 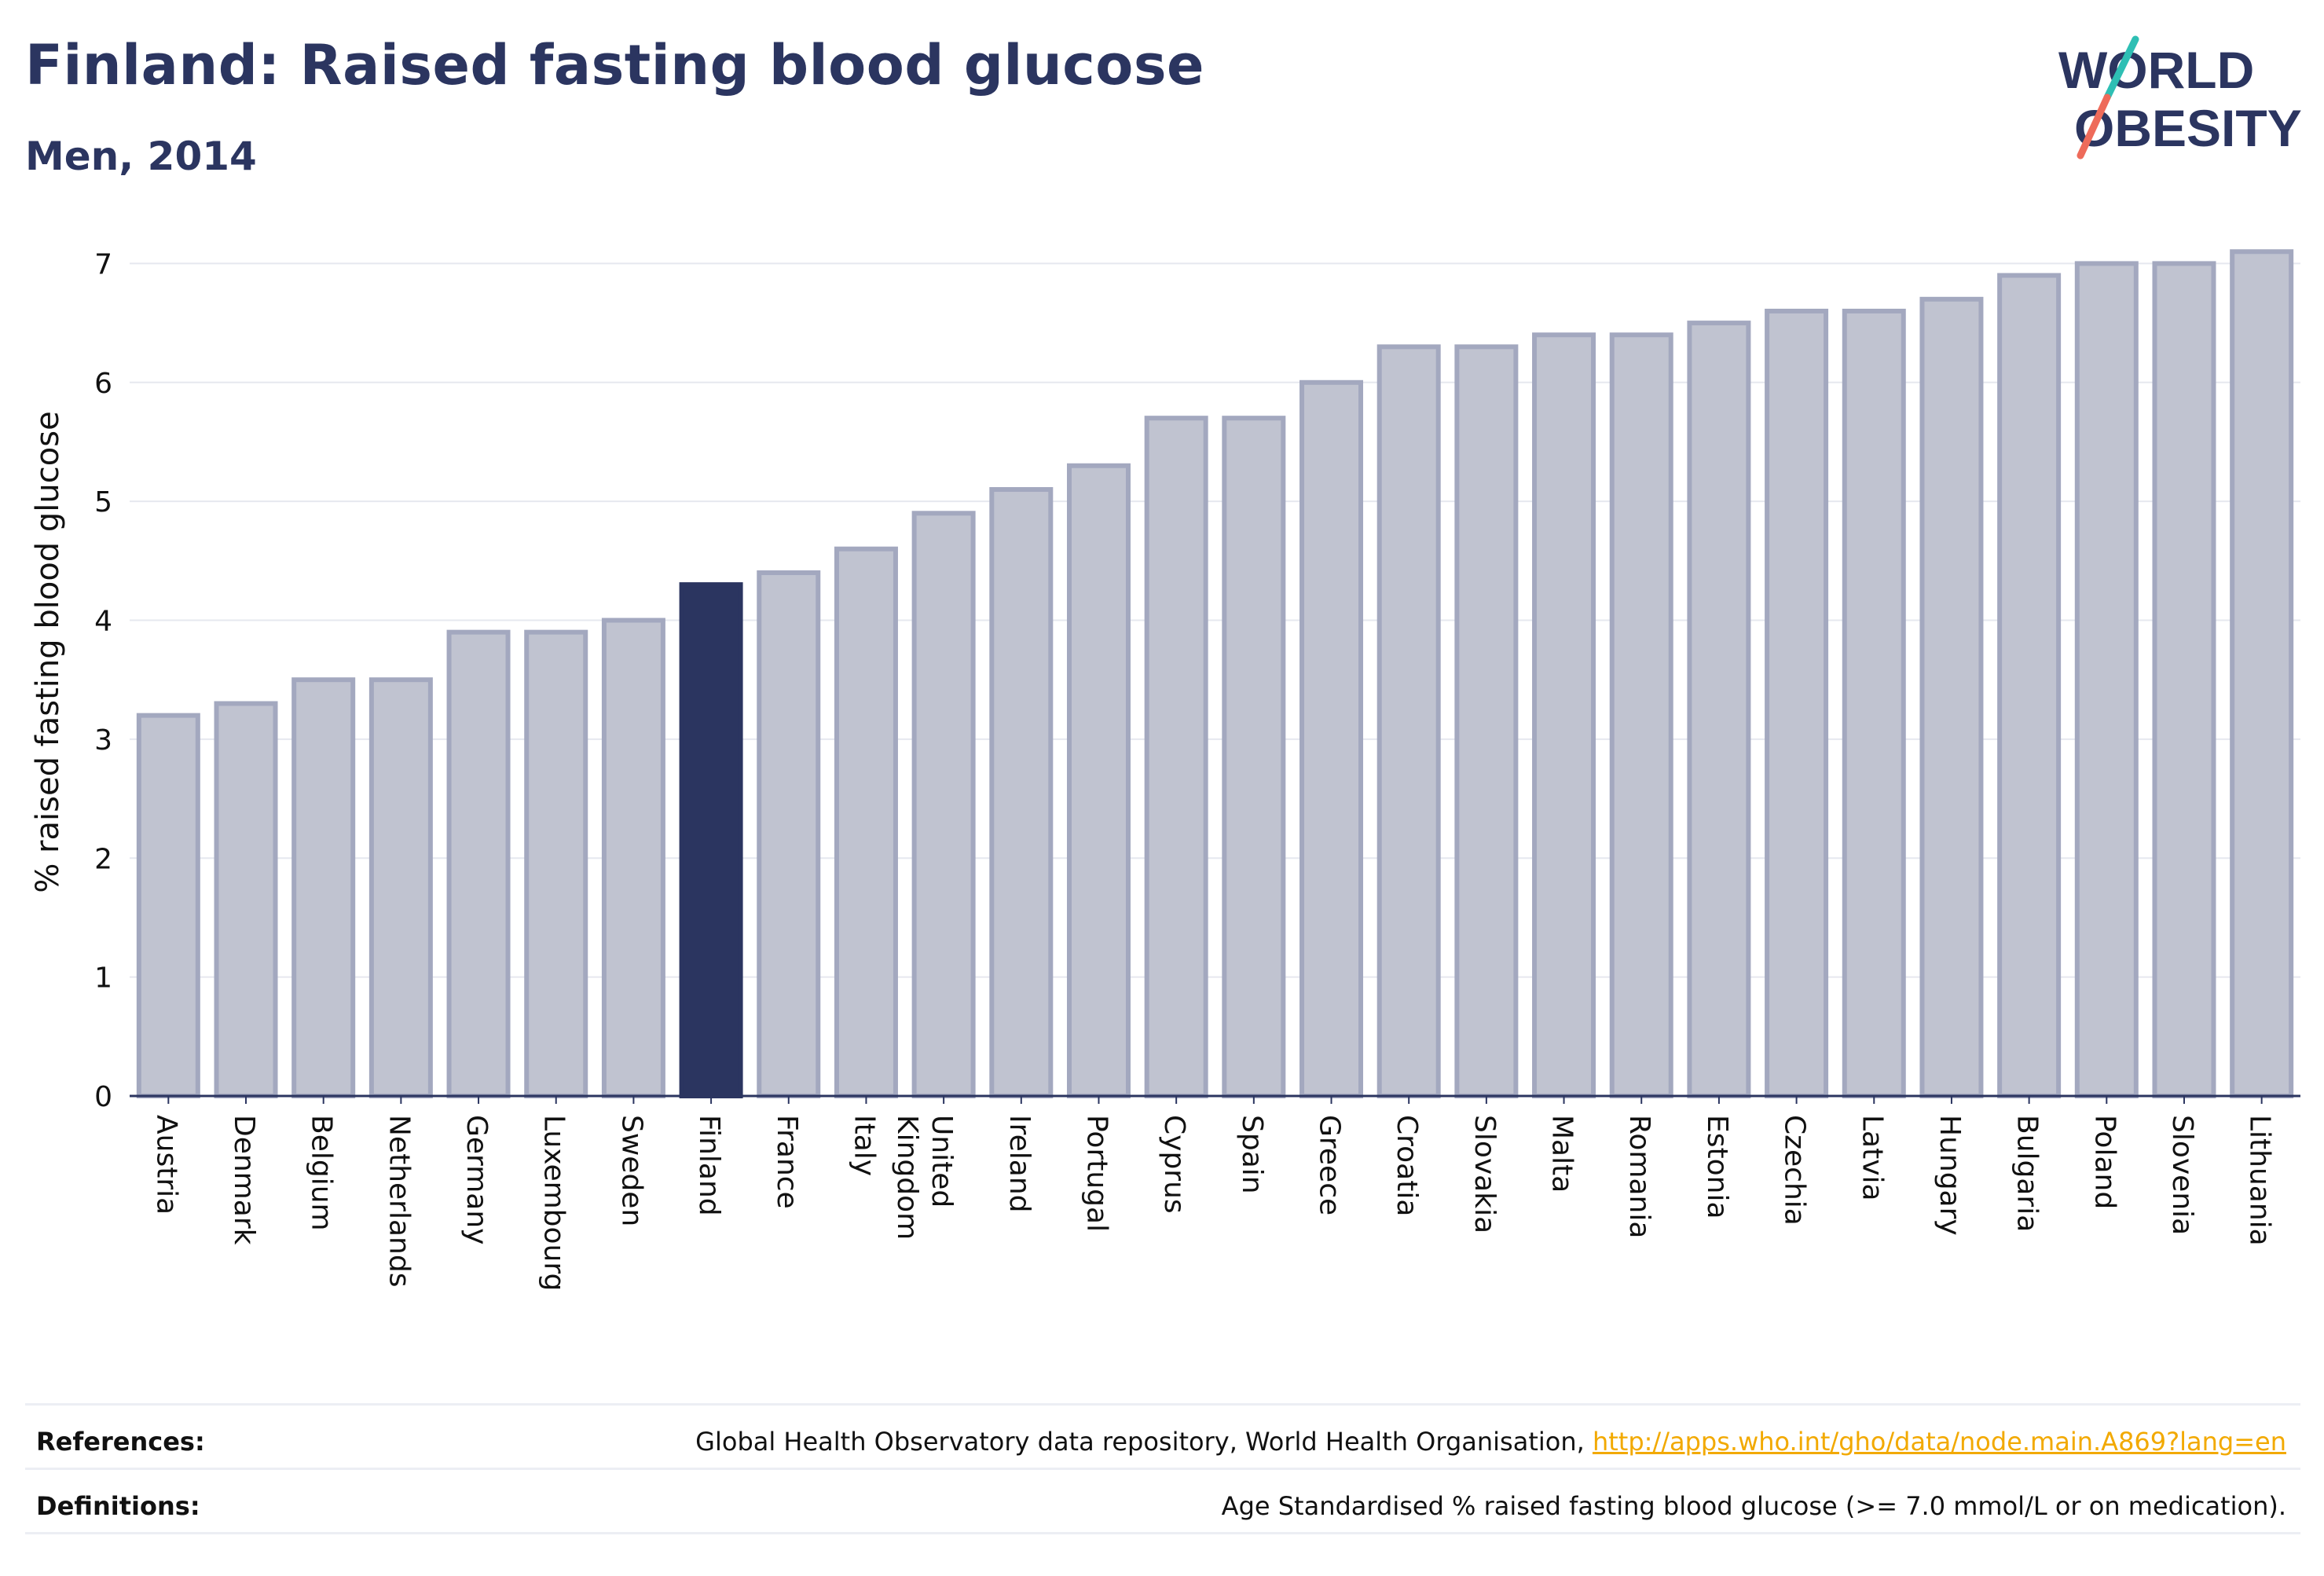 I want to click on bar-sweden, so click(x=633, y=858).